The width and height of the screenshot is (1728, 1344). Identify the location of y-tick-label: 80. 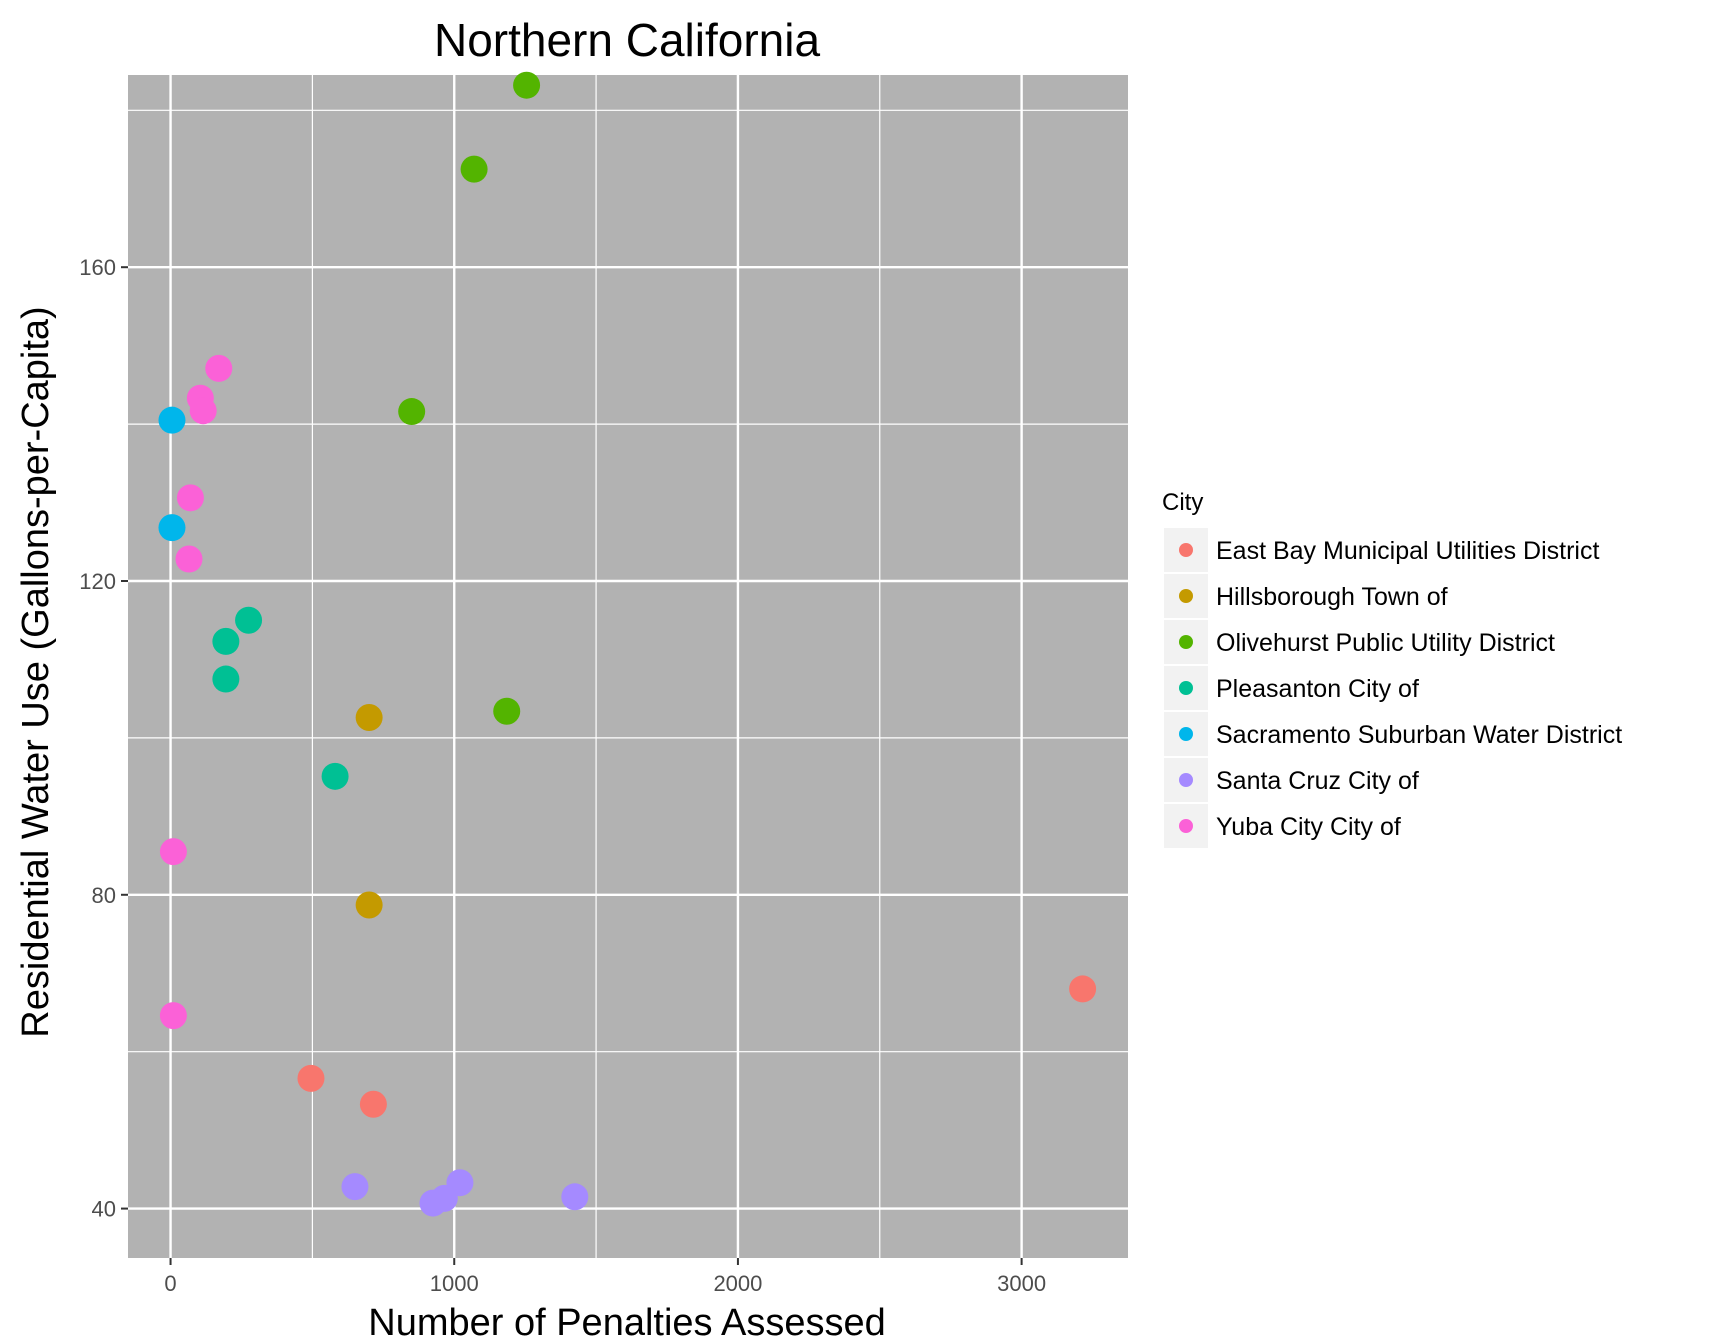
(104, 895).